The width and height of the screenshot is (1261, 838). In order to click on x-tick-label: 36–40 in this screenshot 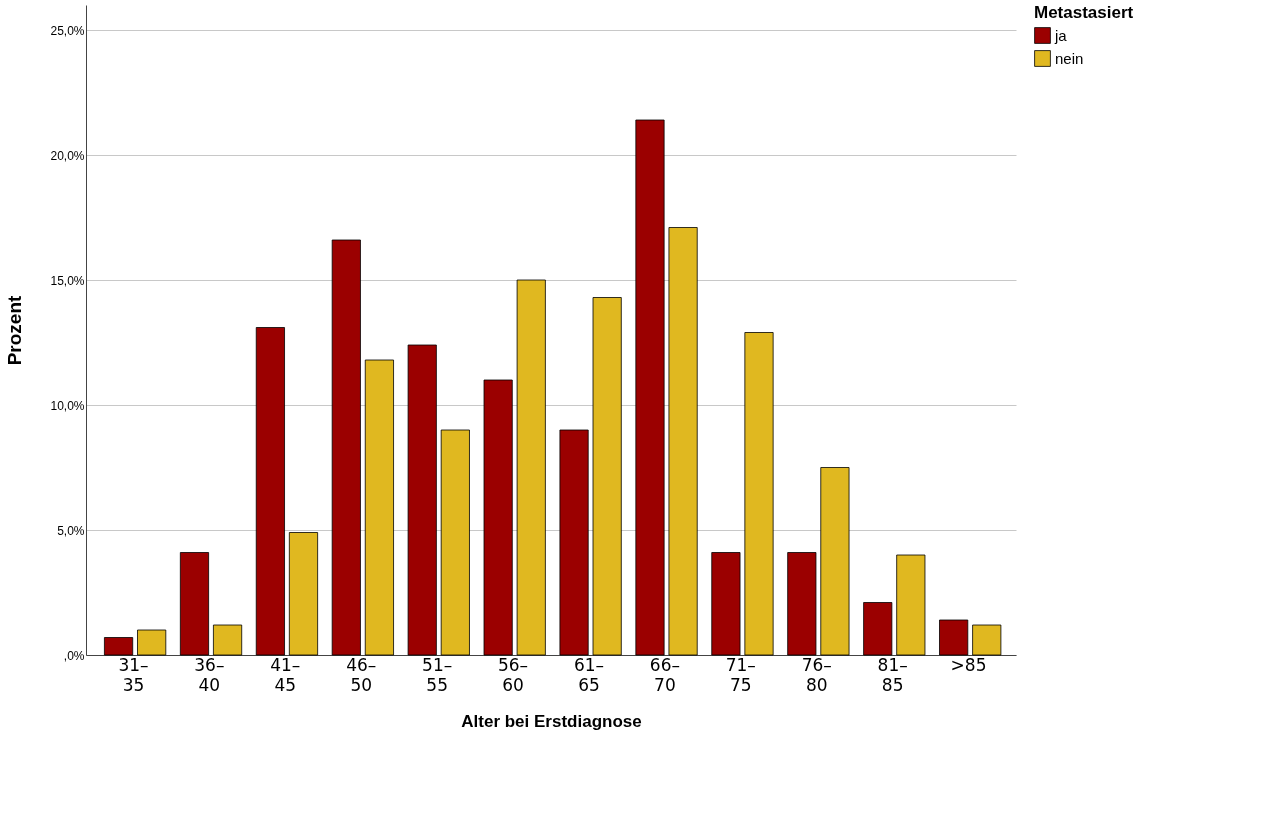, I will do `click(209, 674)`.